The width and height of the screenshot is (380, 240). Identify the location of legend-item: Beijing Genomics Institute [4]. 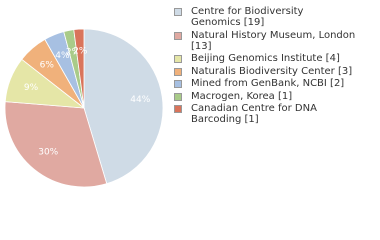
(276, 58).